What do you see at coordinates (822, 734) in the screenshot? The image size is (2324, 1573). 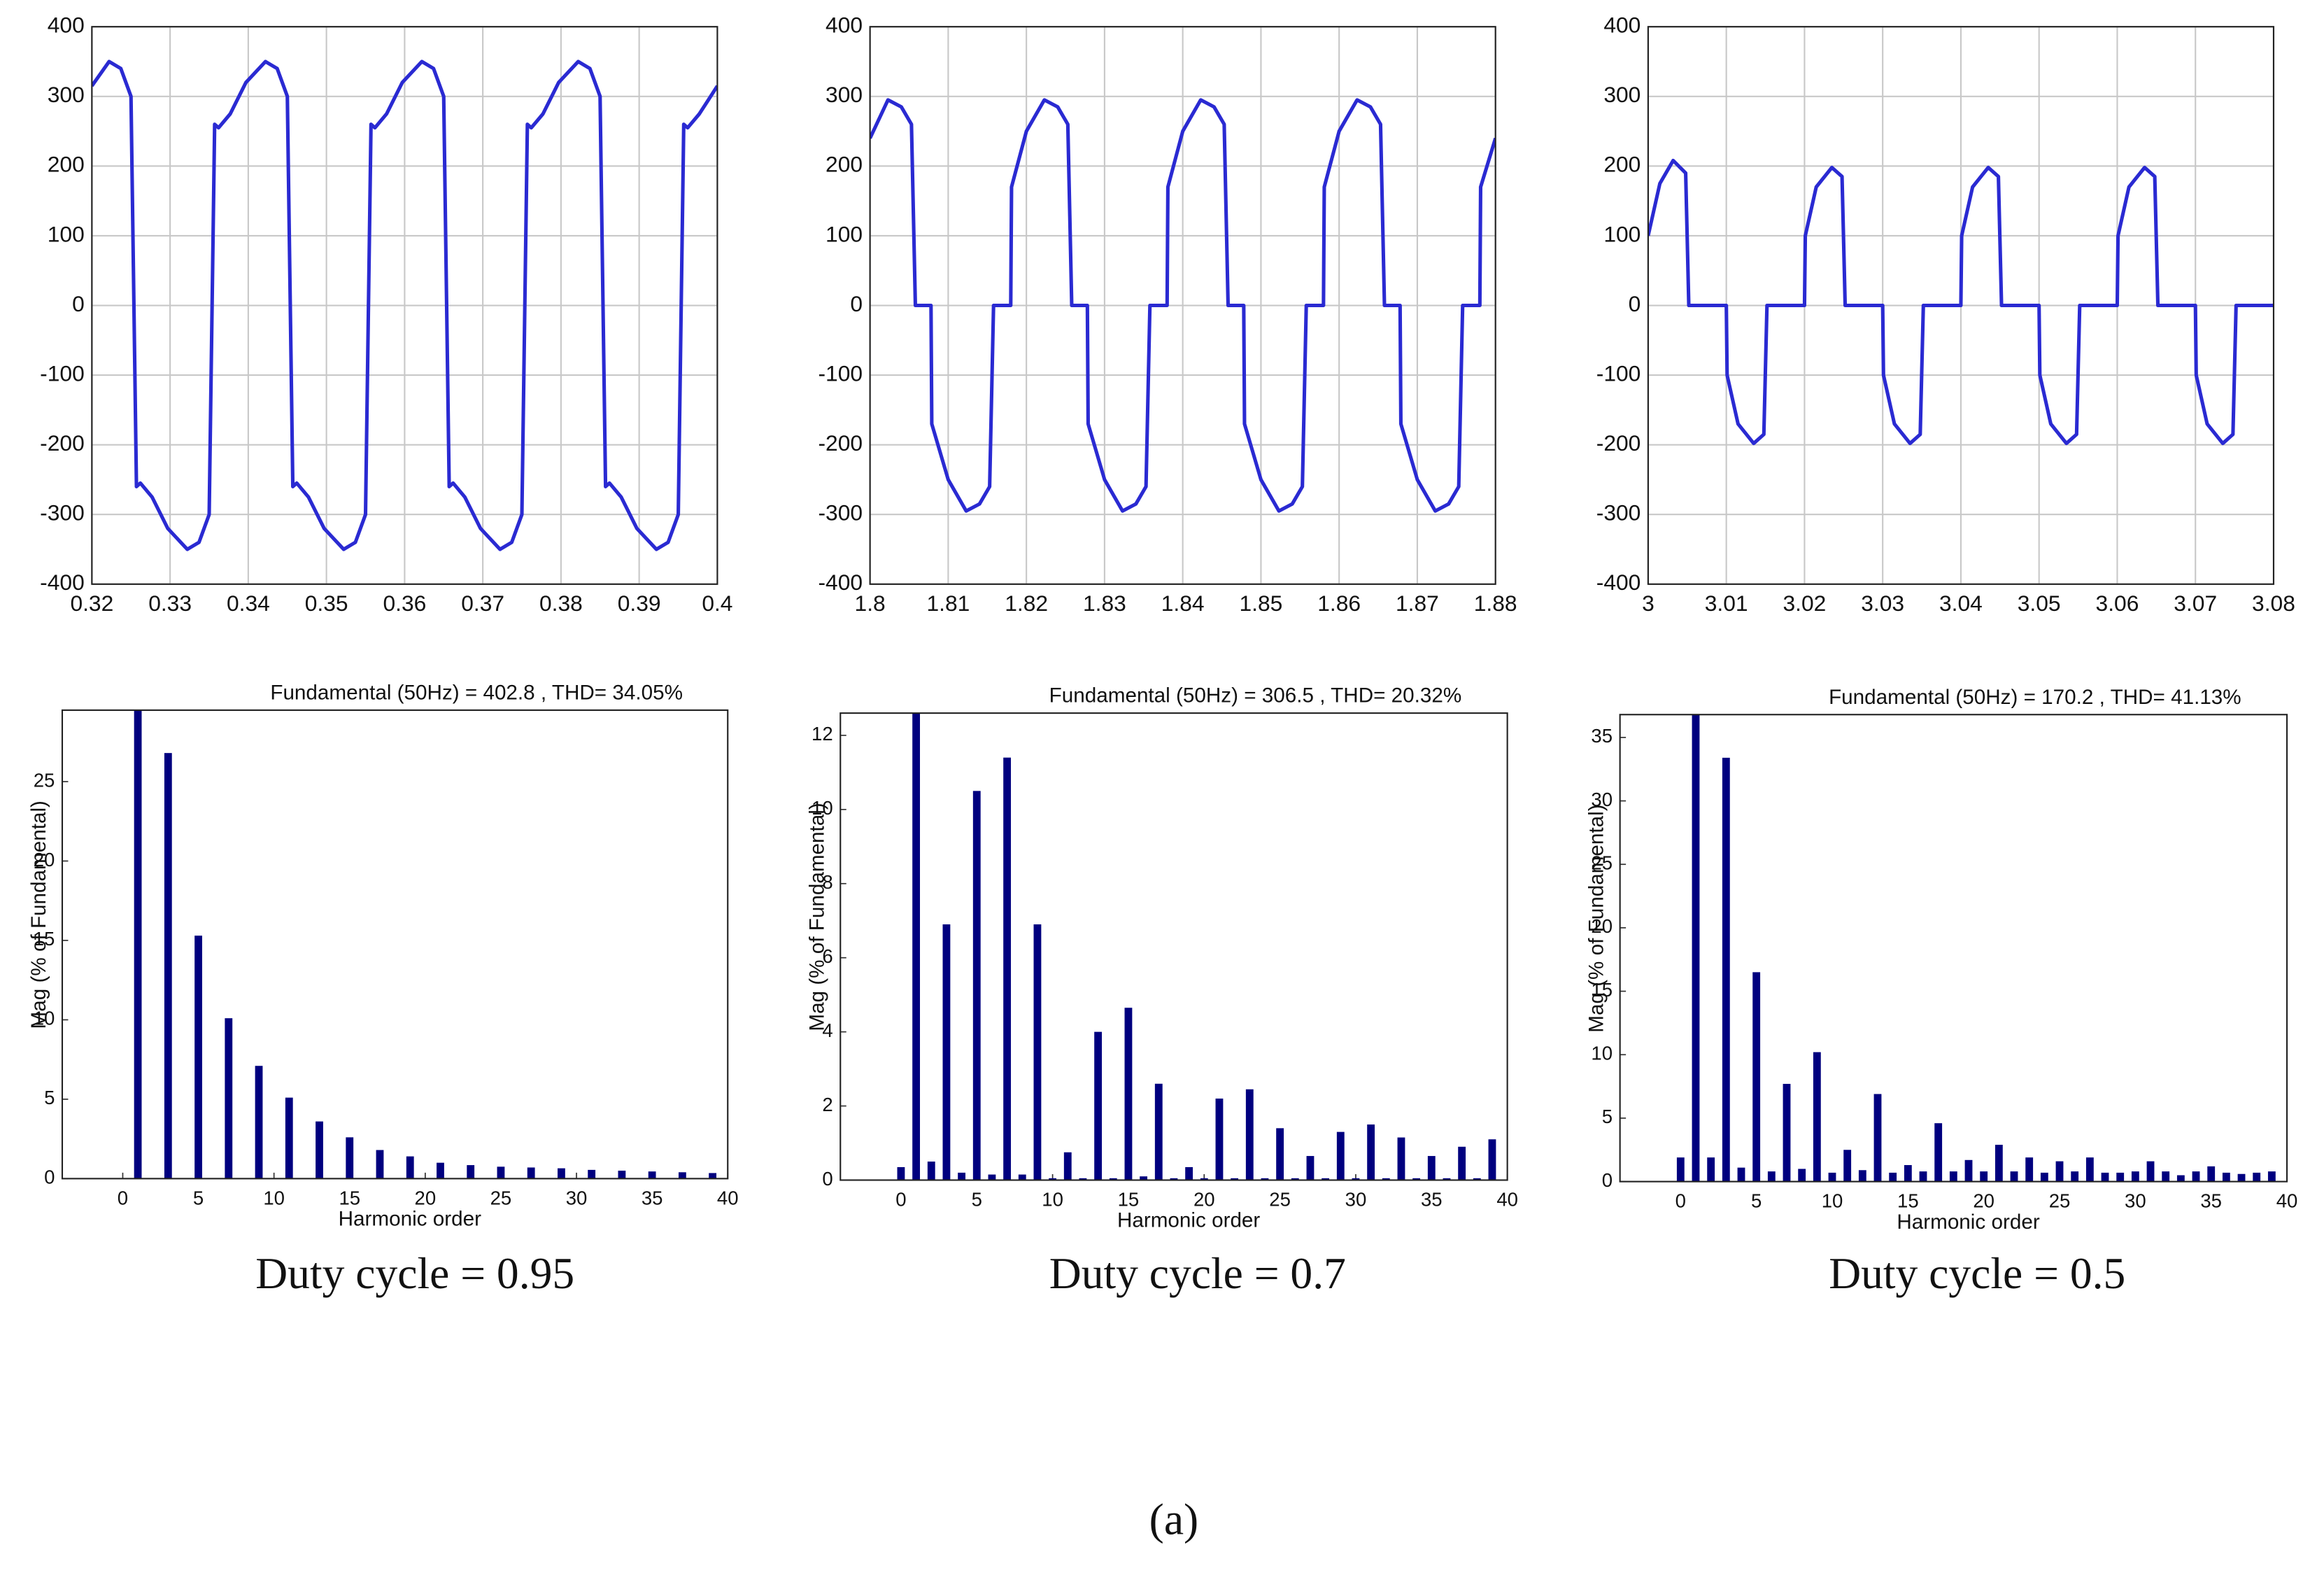 I see `y-tick-label: 12` at bounding box center [822, 734].